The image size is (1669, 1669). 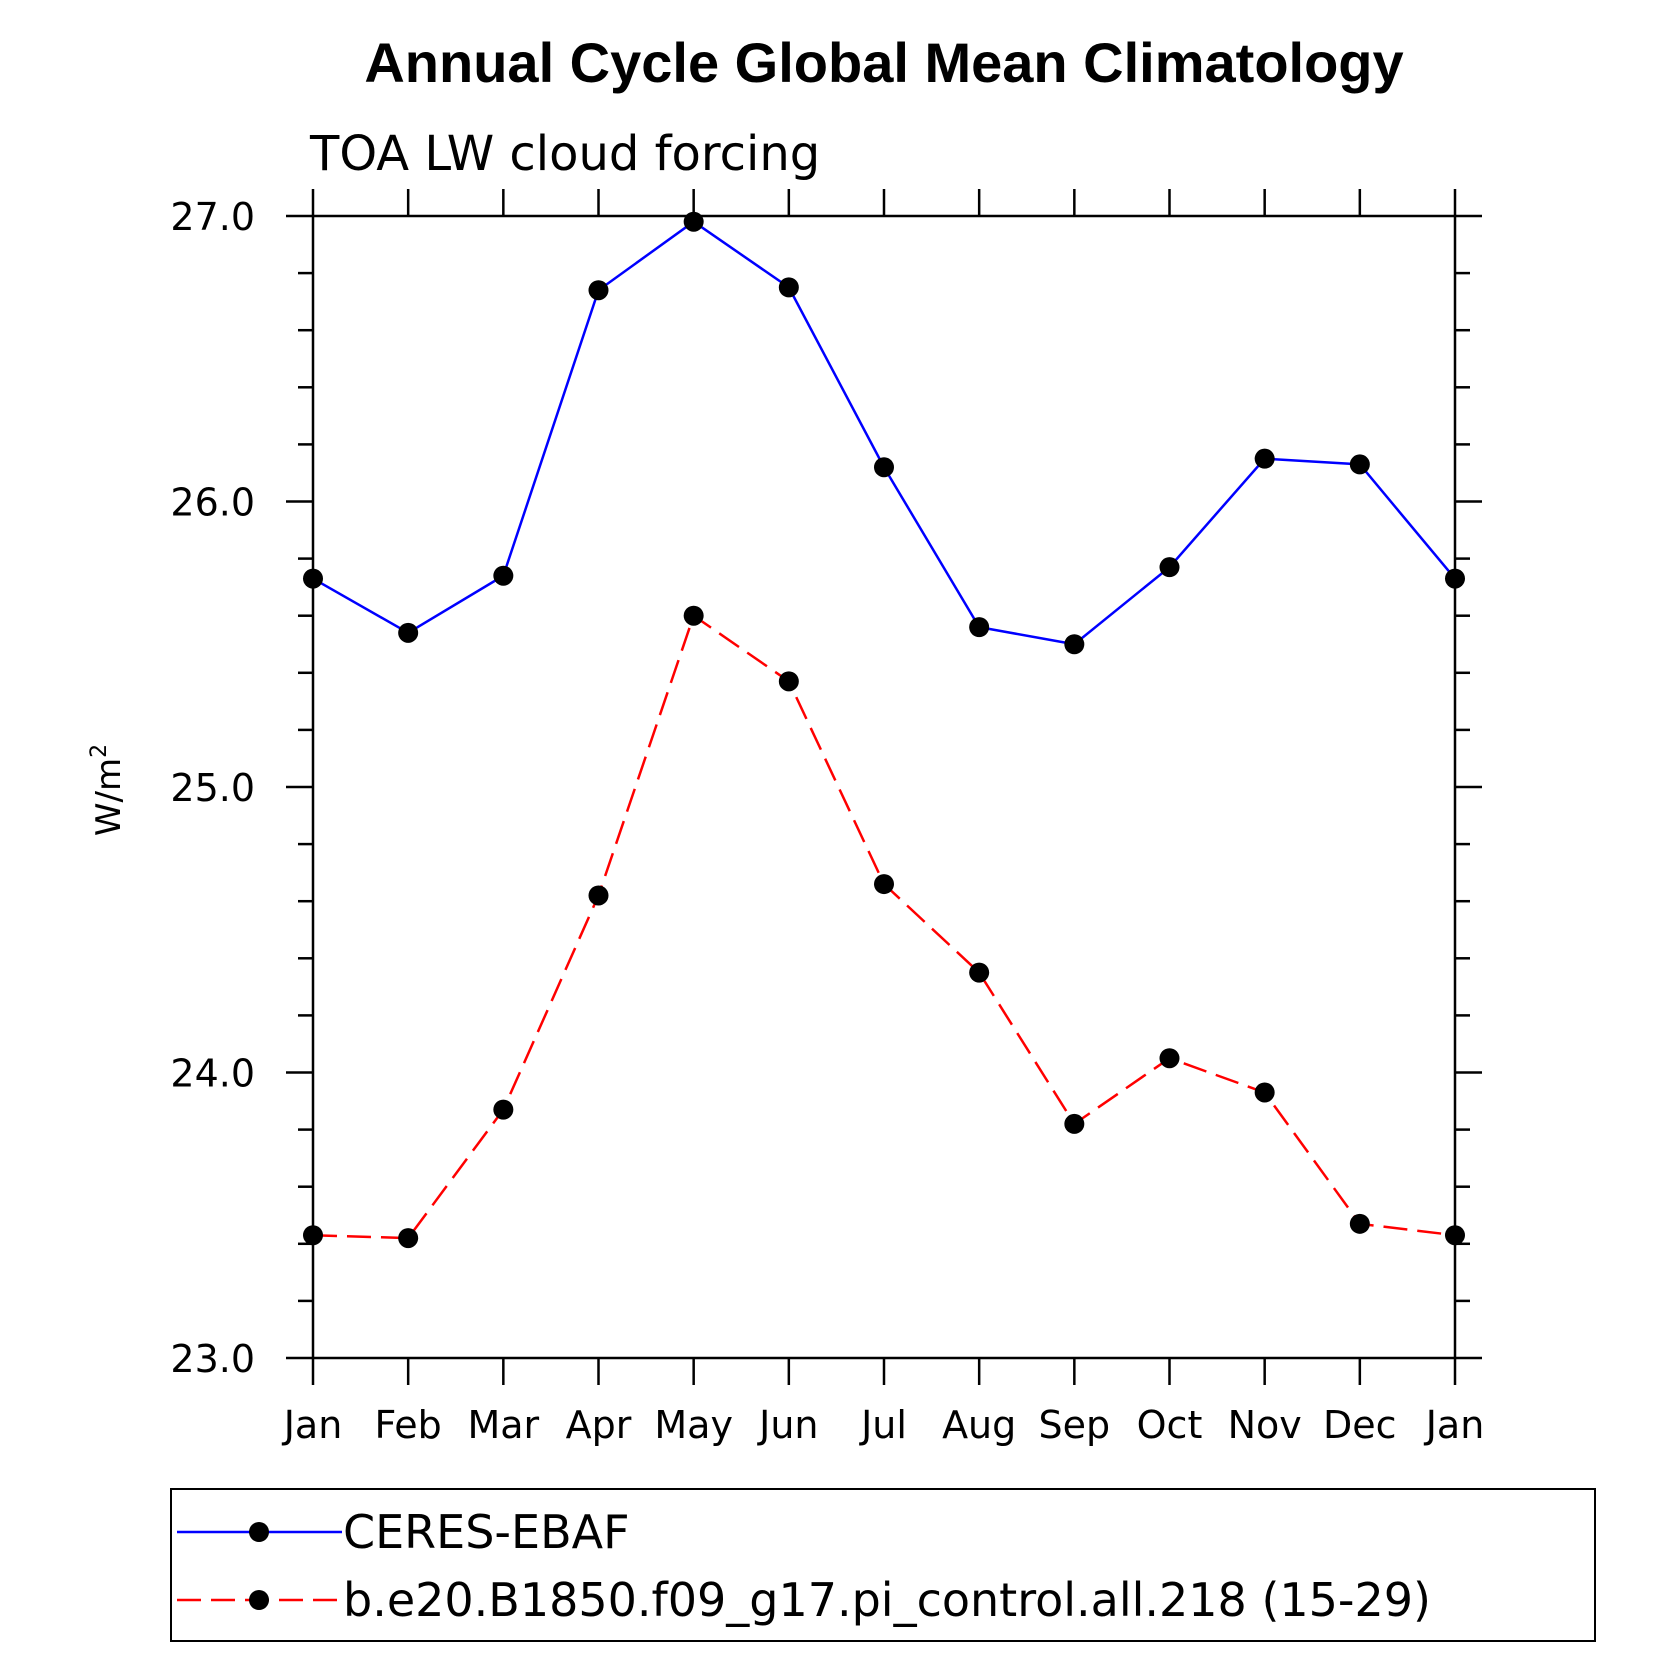 What do you see at coordinates (503, 1425) in the screenshot?
I see `x-tick-label: Mar` at bounding box center [503, 1425].